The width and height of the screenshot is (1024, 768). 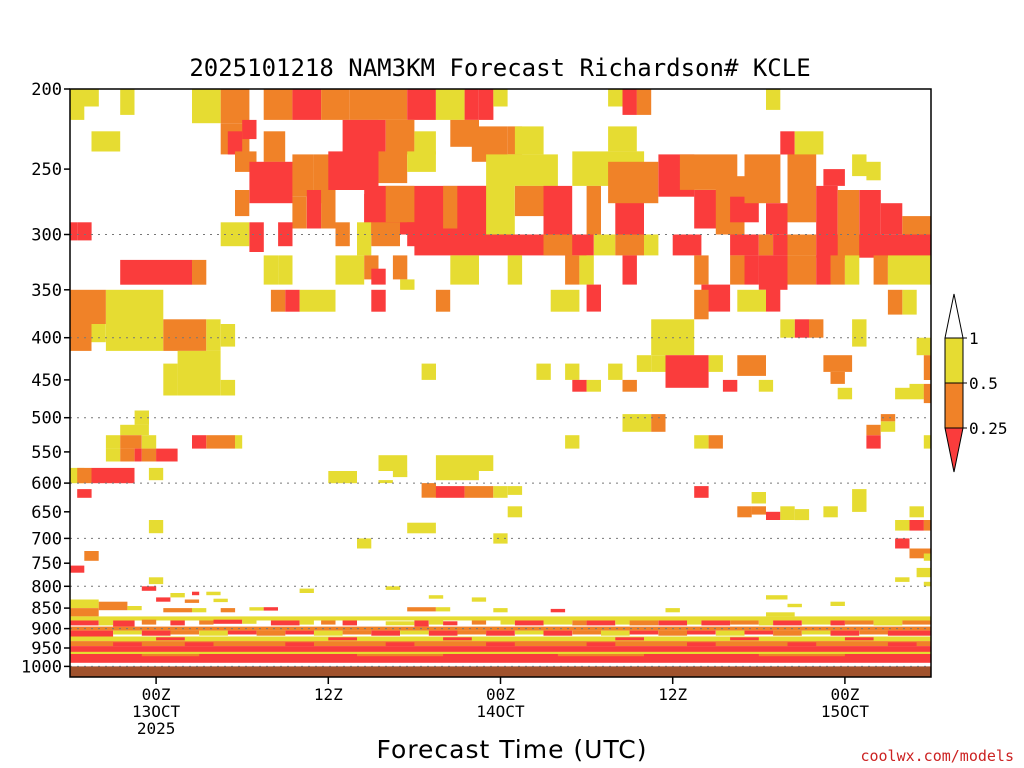 I want to click on y-tick-label: 800, so click(x=46, y=587).